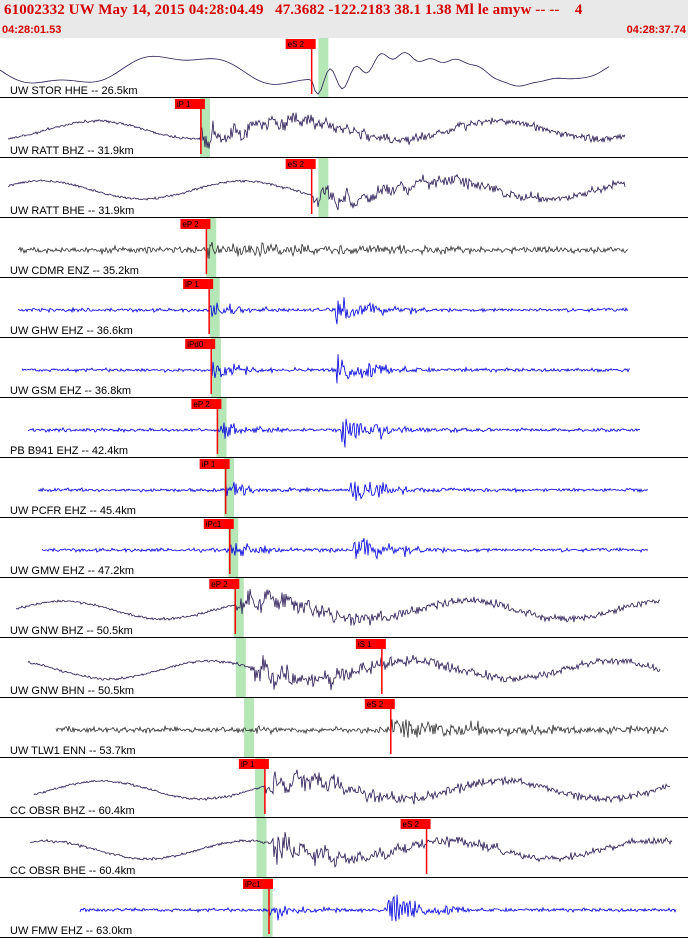 This screenshot has width=688, height=938. I want to click on station-label: PB B941 EHZ -- 42.4km, so click(69, 451).